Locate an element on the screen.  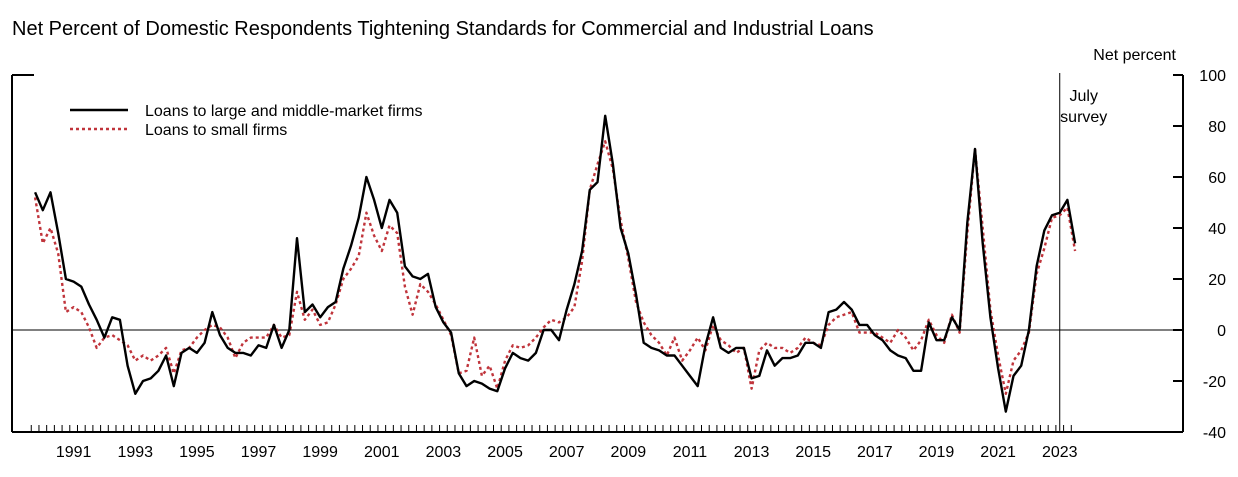
july-survey-annotation: July survey is located at coordinates (1083, 252).